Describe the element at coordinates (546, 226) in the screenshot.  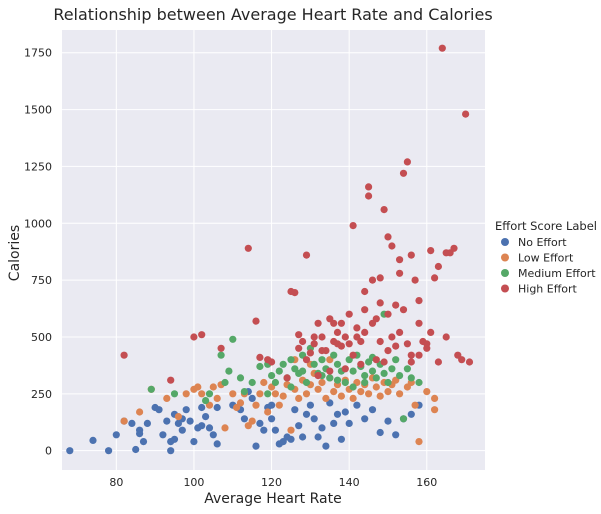
I see `legend-title: Effort Score Label` at that location.